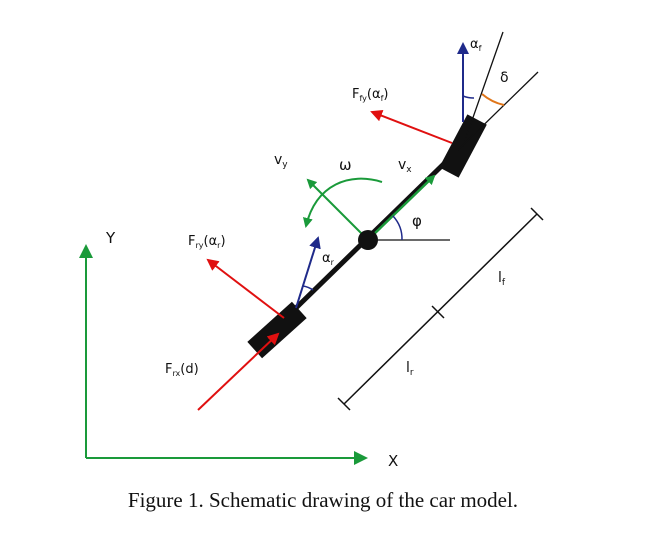 Image resolution: width=646 pixels, height=534 pixels. What do you see at coordinates (207, 242) in the screenshot?
I see `fry-label: Fry(αr)` at bounding box center [207, 242].